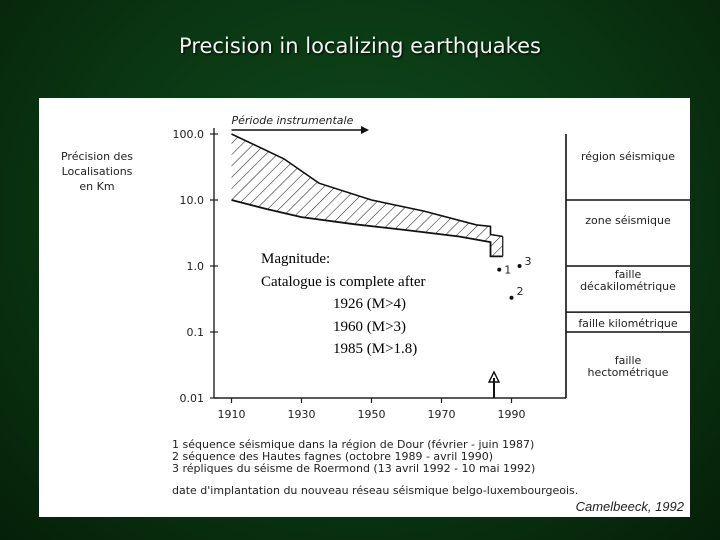  Describe the element at coordinates (372, 414) in the screenshot. I see `x-tick-label: 1950` at that location.